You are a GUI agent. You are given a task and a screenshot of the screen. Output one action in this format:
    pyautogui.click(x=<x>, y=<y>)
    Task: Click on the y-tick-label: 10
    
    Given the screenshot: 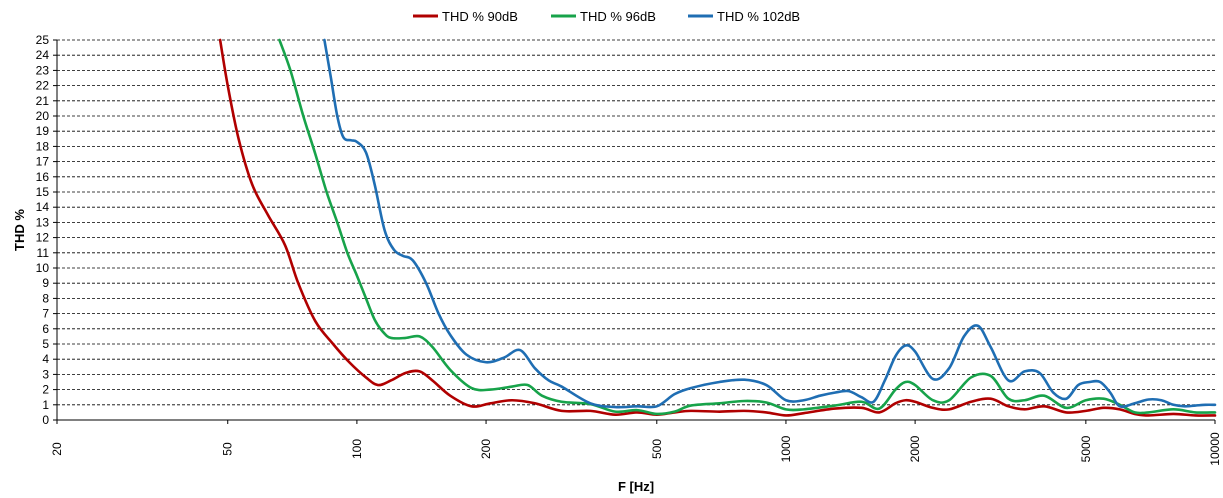 What is the action you would take?
    pyautogui.click(x=43, y=268)
    